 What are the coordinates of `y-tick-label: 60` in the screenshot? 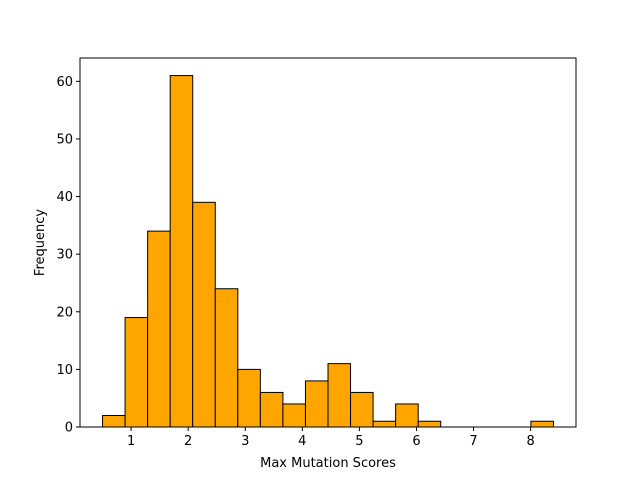 It's located at (64, 82).